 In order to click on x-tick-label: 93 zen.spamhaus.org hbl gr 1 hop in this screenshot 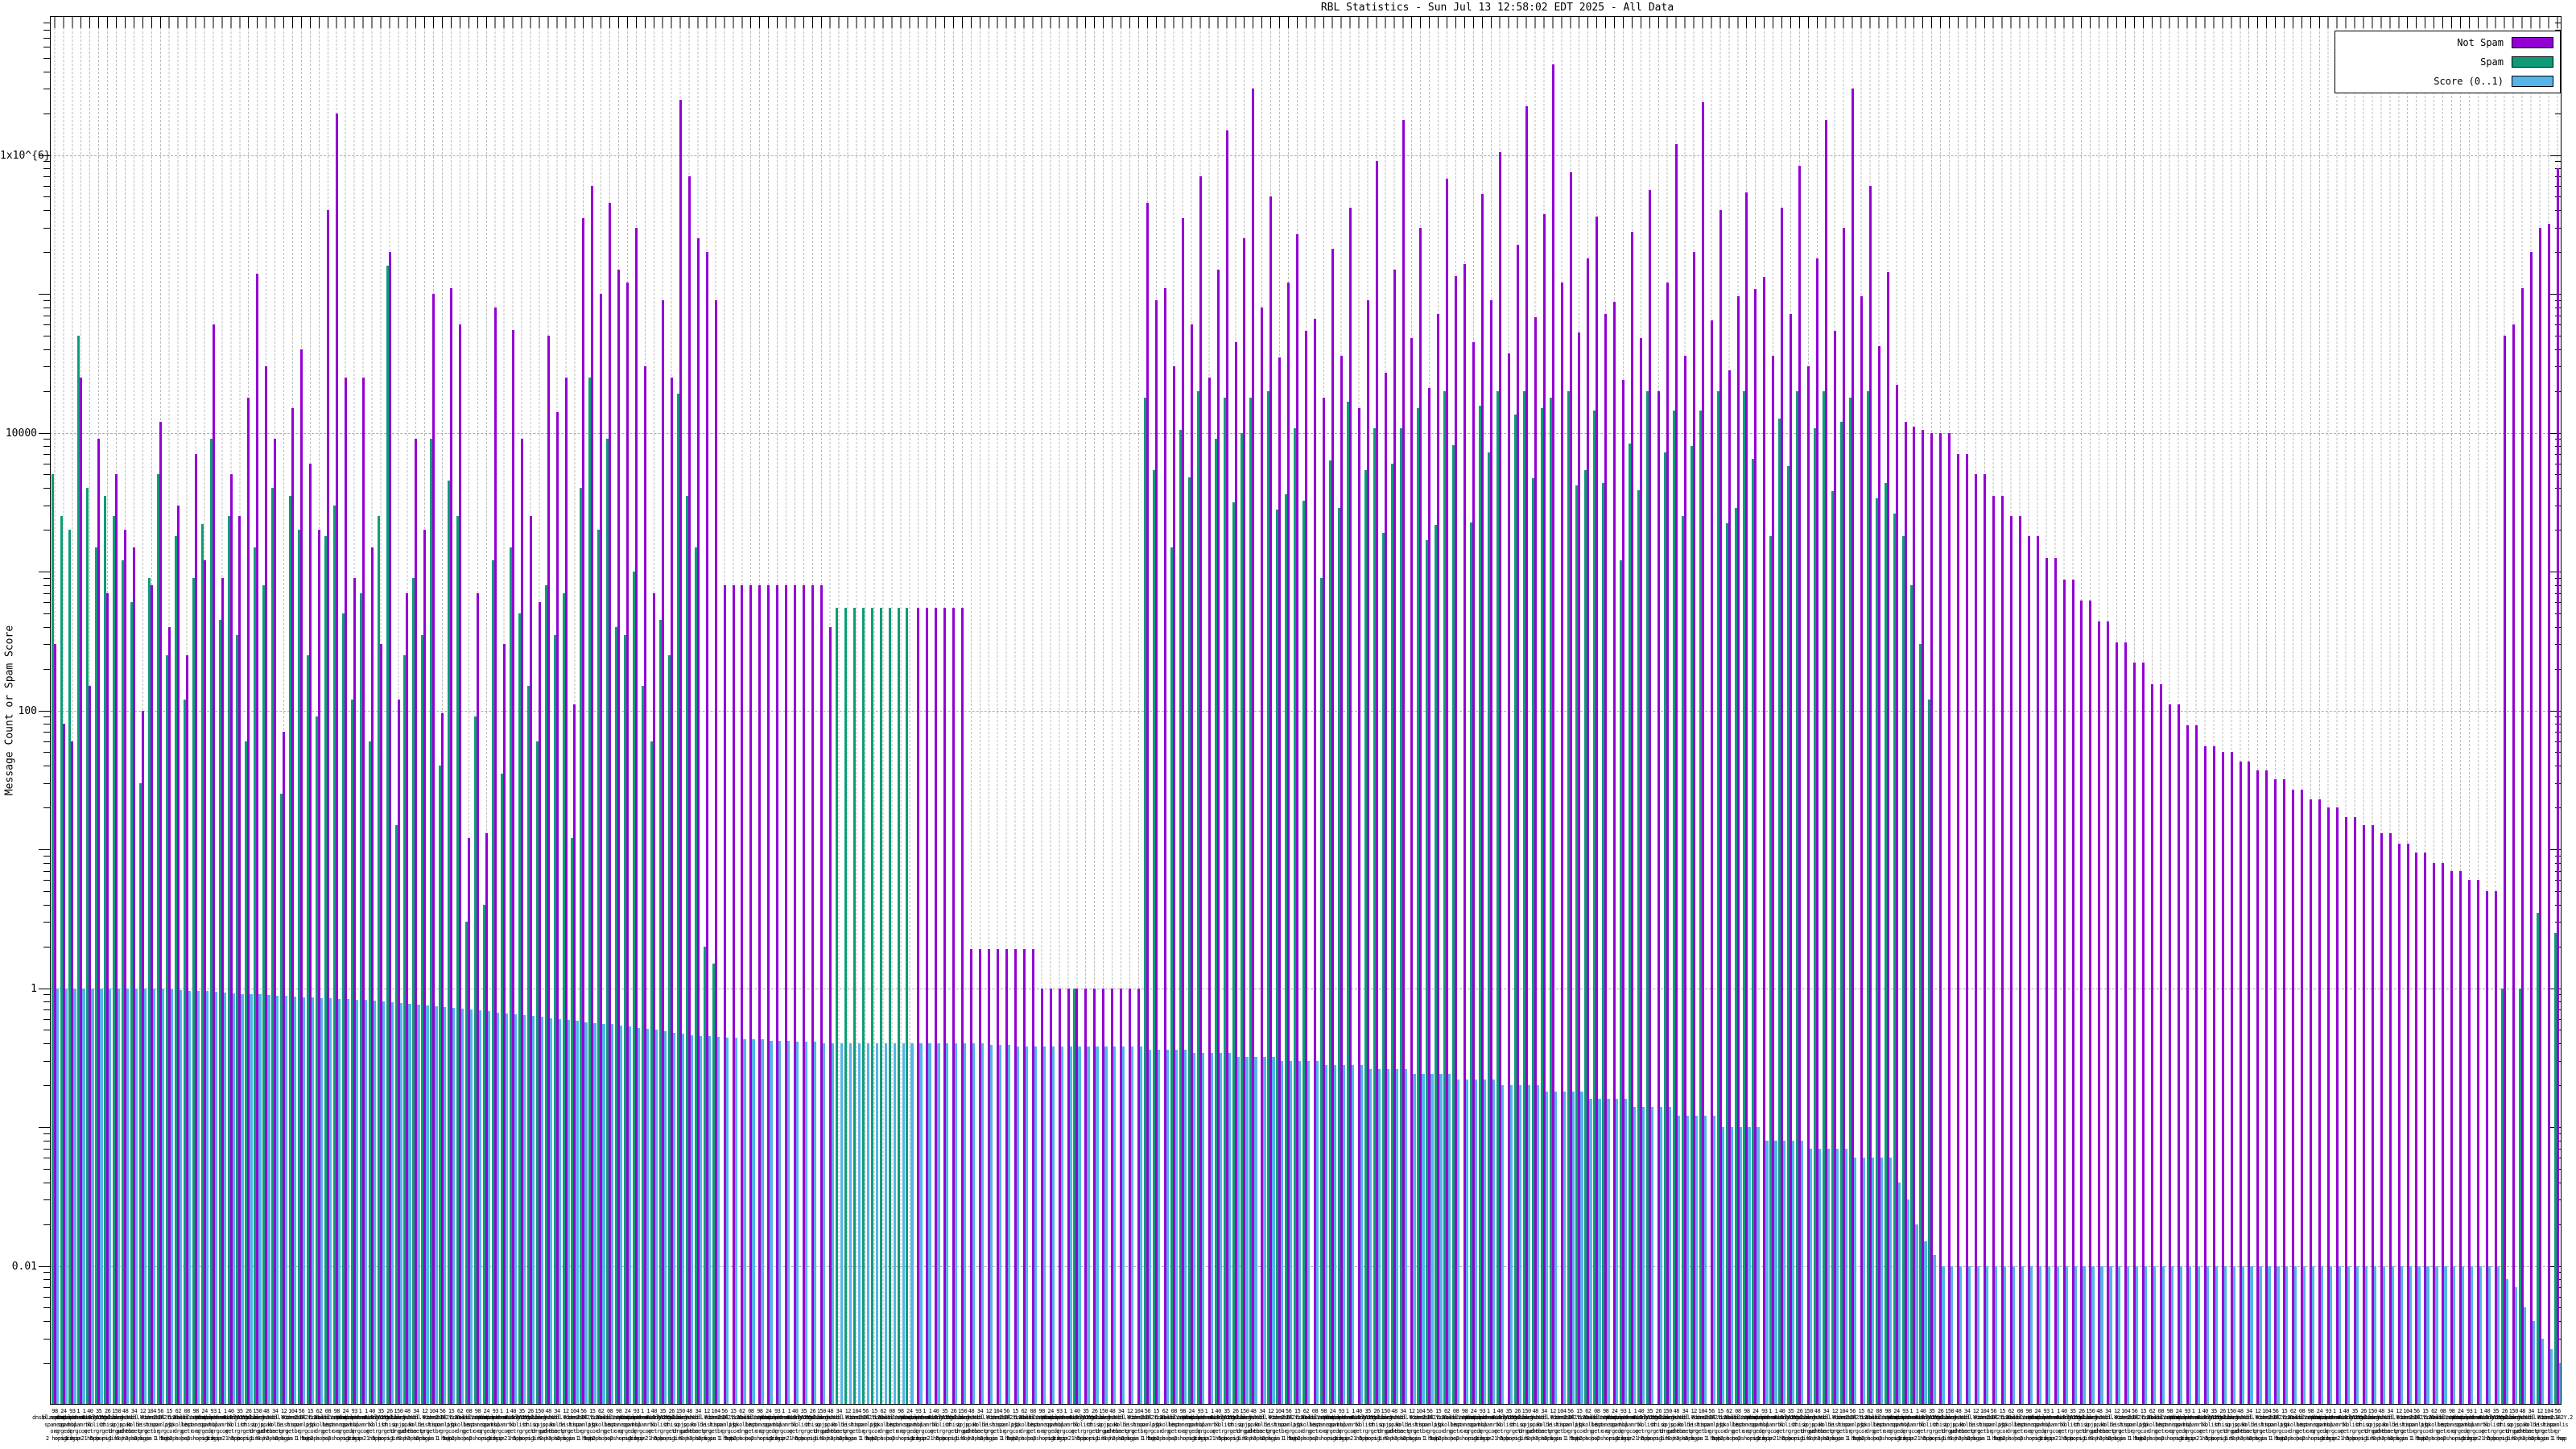, I will do `click(1765, 1425)`.